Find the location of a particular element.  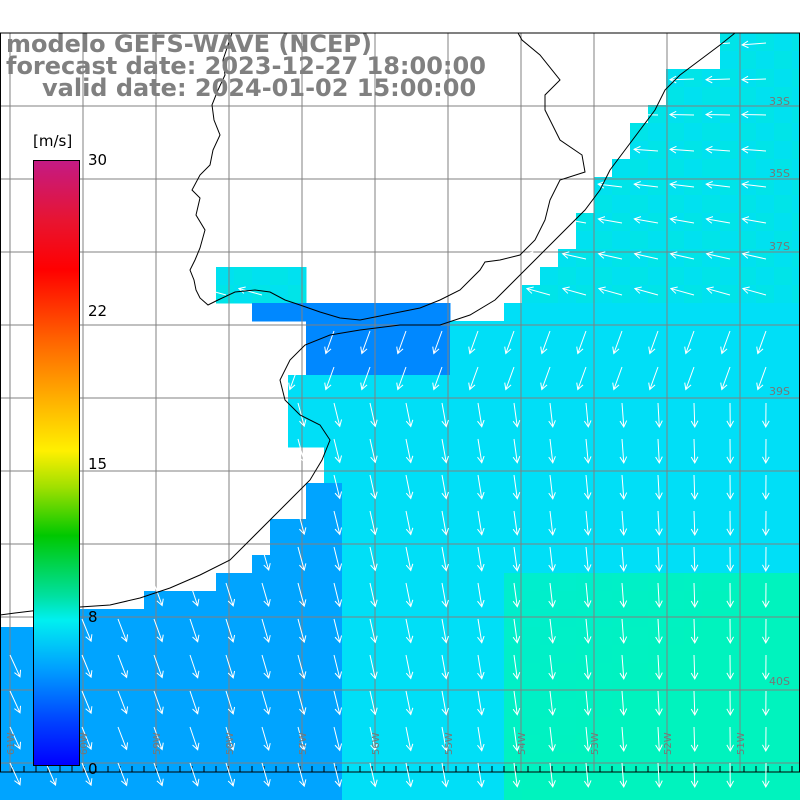

longitude-label: 56W is located at coordinates (376, 743).